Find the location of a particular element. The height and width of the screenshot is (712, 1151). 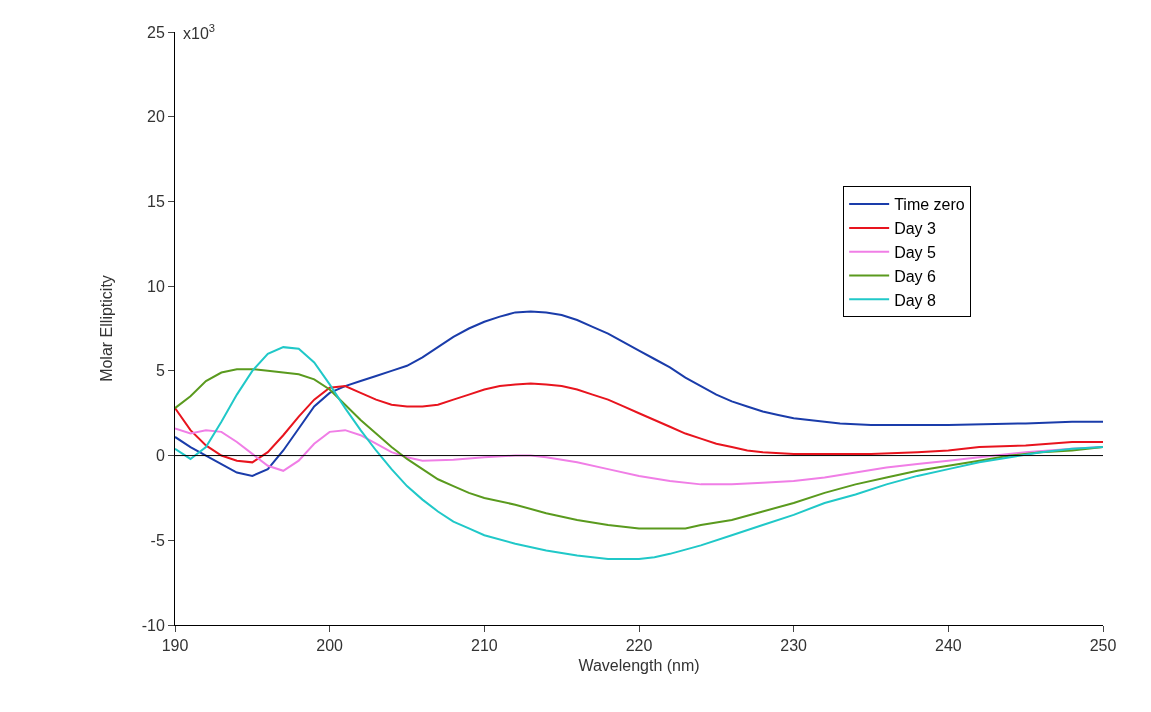

x-axis-title: Wavelength (nm) is located at coordinates (639, 665).